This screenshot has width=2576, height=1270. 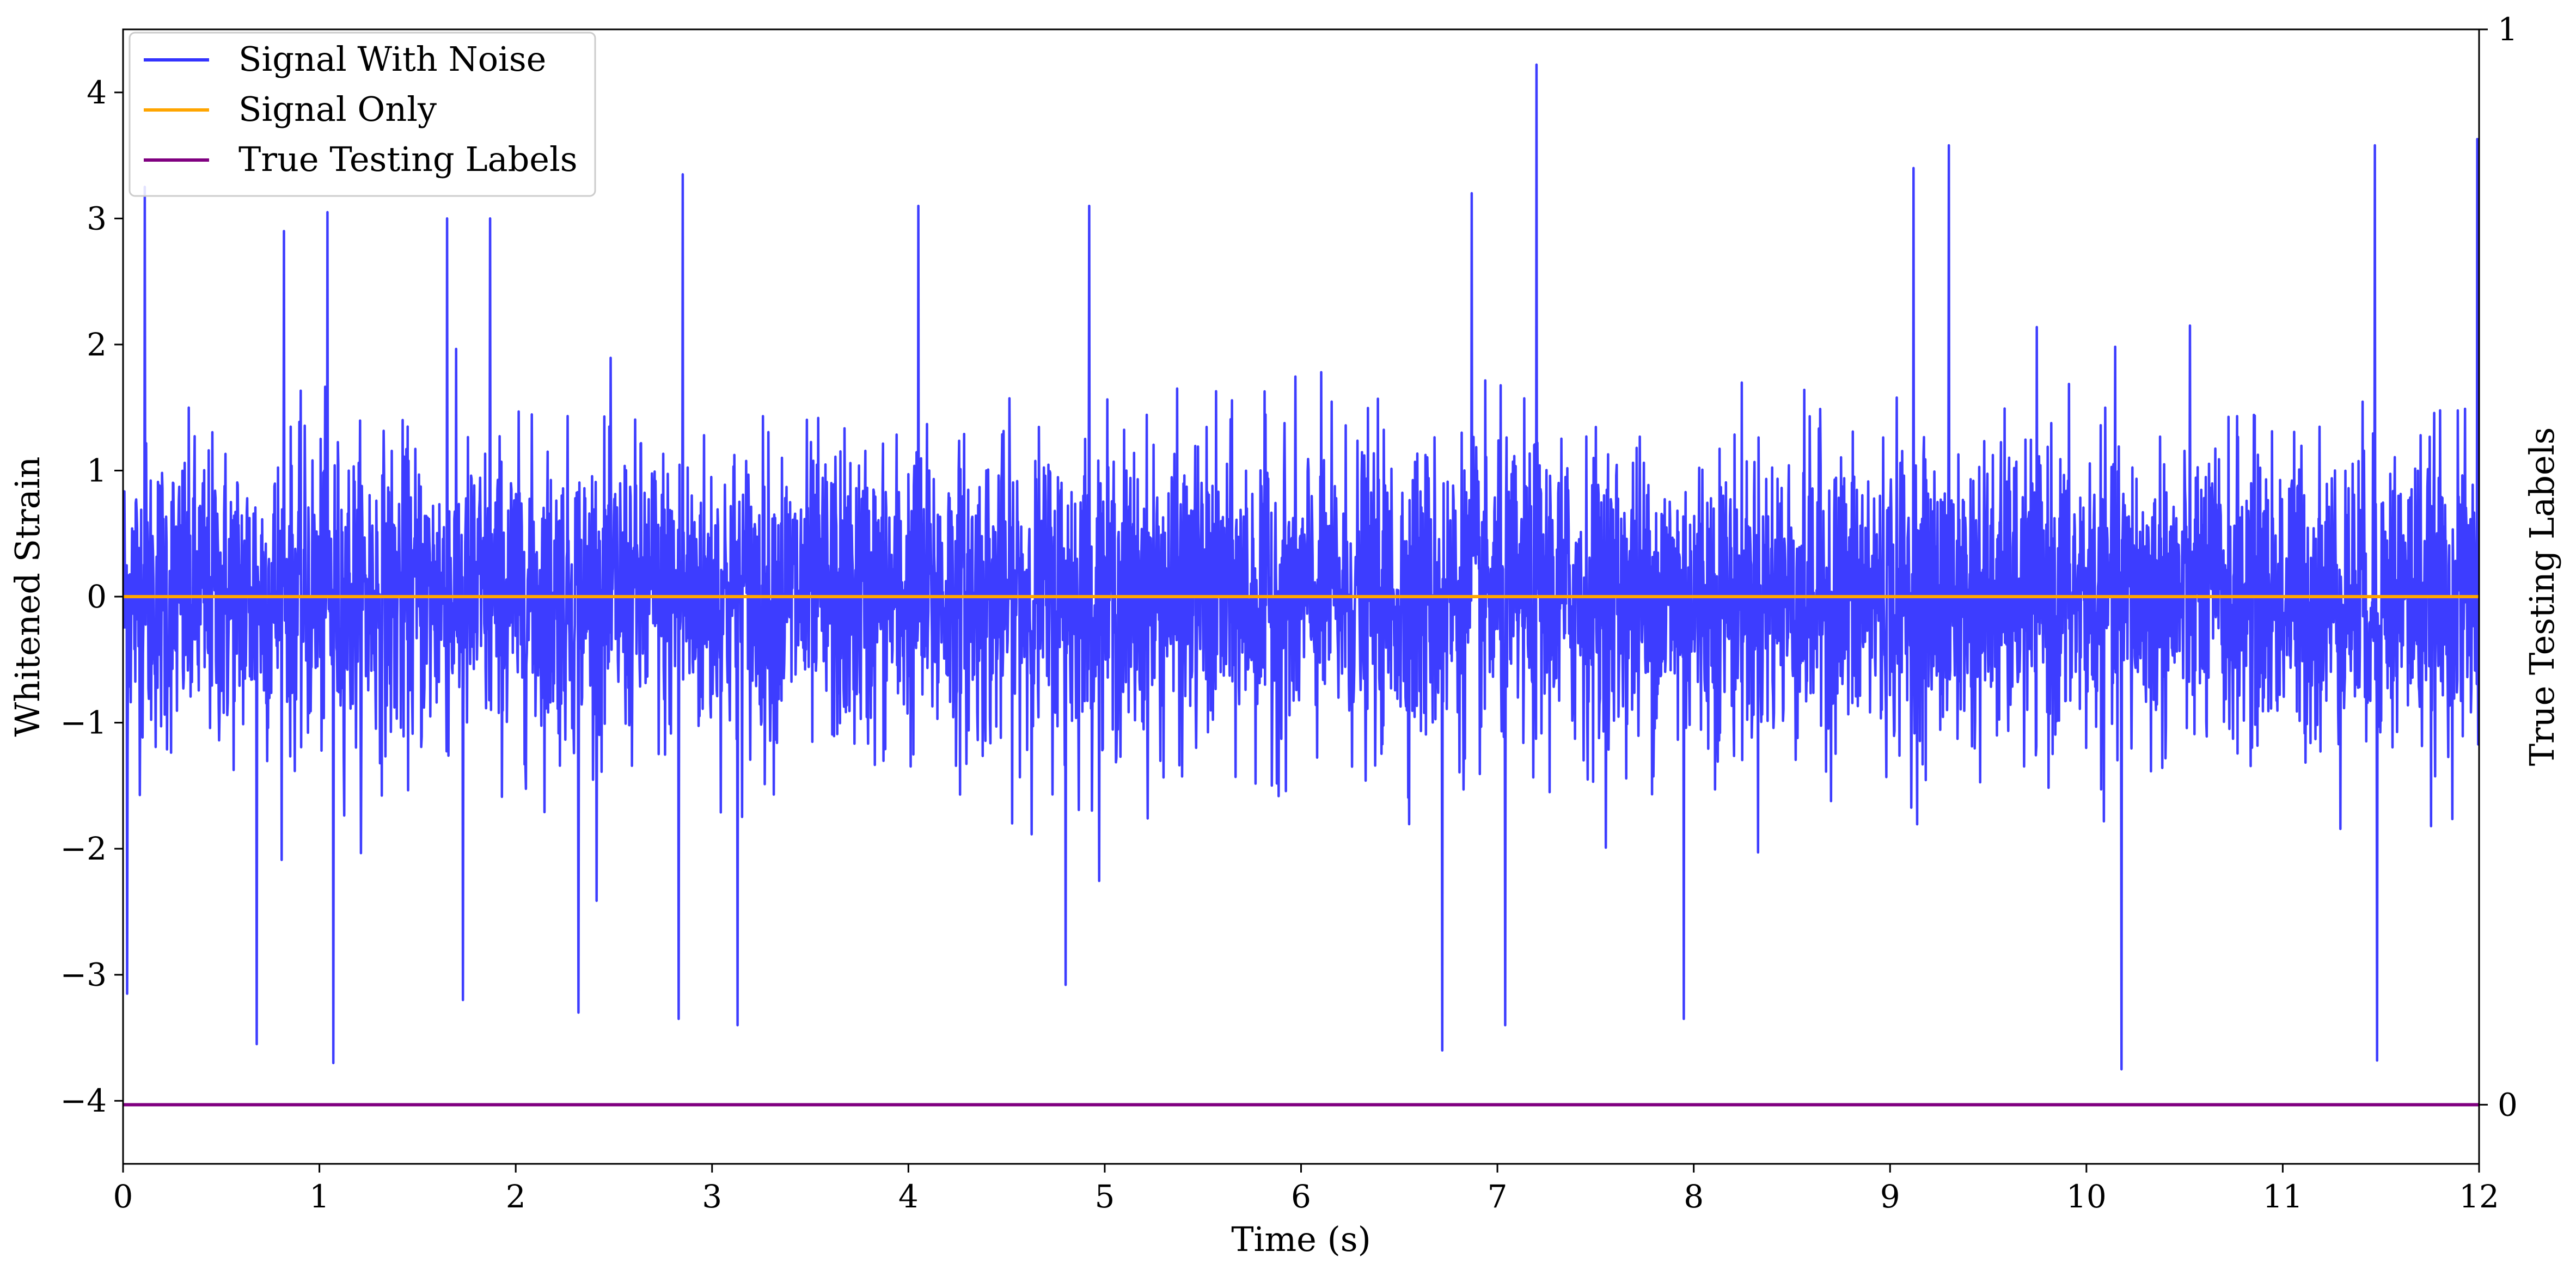 I want to click on x-tick-label: 10, so click(x=2086, y=1196).